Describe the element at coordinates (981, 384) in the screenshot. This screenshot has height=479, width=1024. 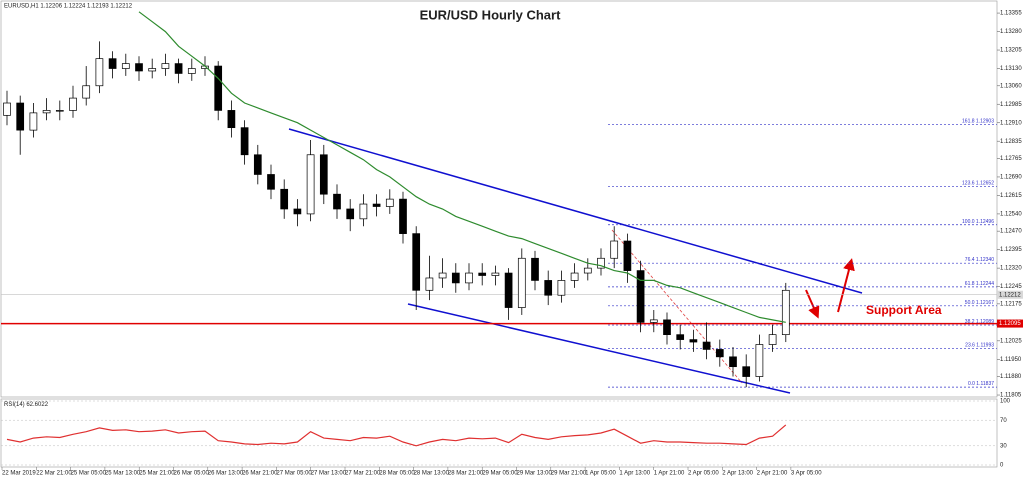
I see `fib-label: 0.0 1.11837` at that location.